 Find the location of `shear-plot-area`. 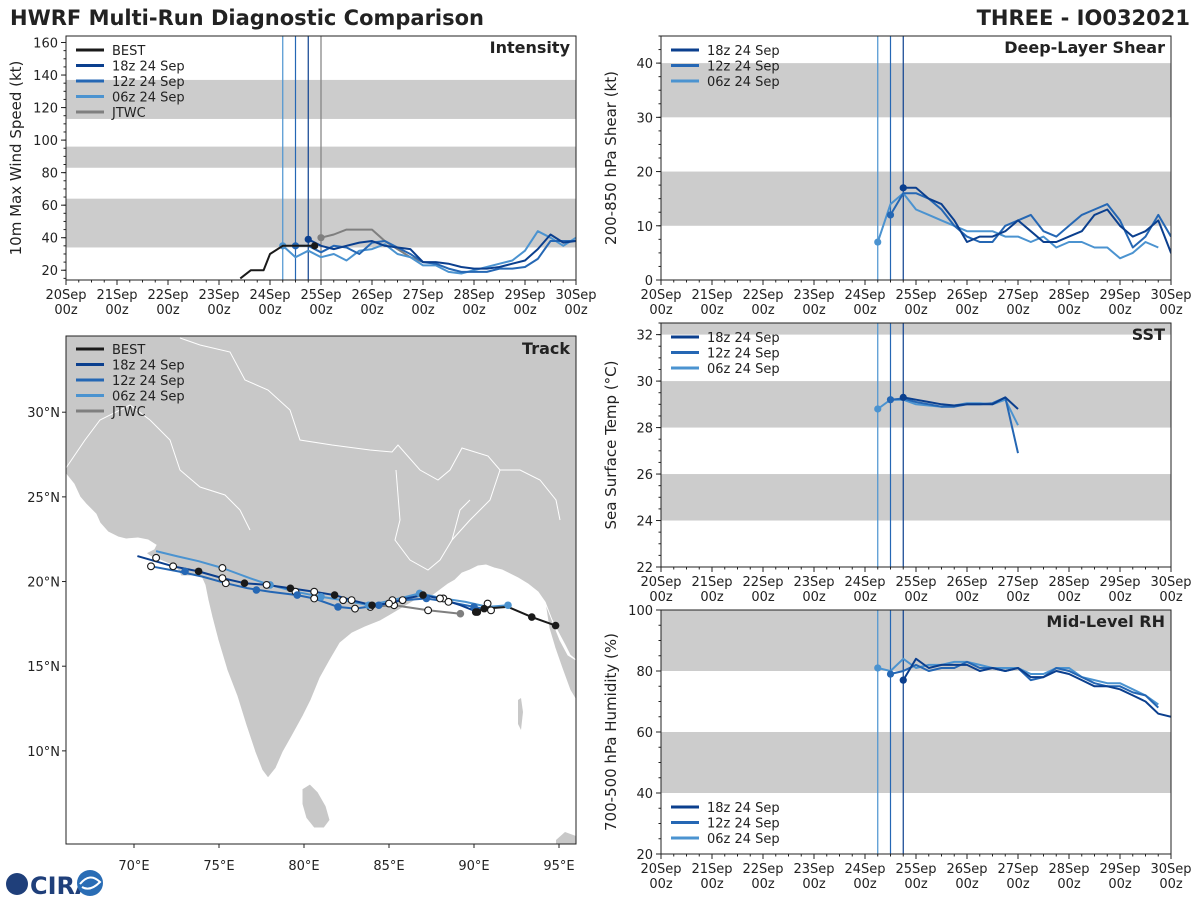

shear-plot-area is located at coordinates (916, 158).